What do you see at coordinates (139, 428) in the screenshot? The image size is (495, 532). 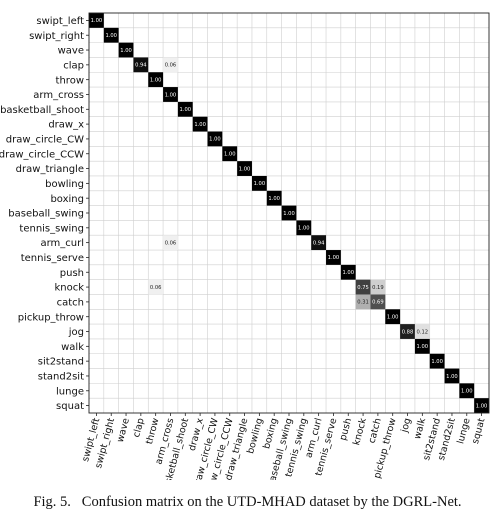 I see `column-label: clap` at bounding box center [139, 428].